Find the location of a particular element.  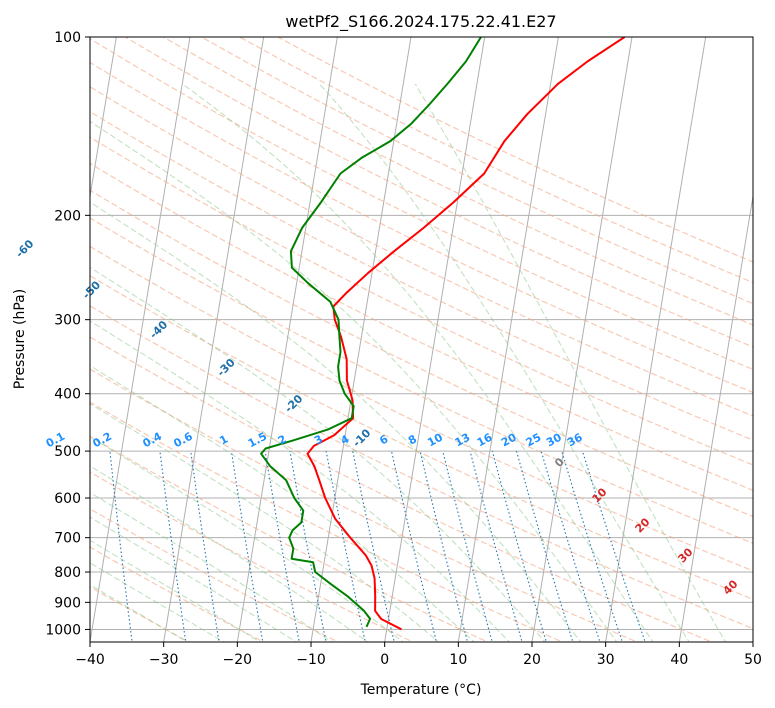

x-tick-label: 20 is located at coordinates (532, 660).